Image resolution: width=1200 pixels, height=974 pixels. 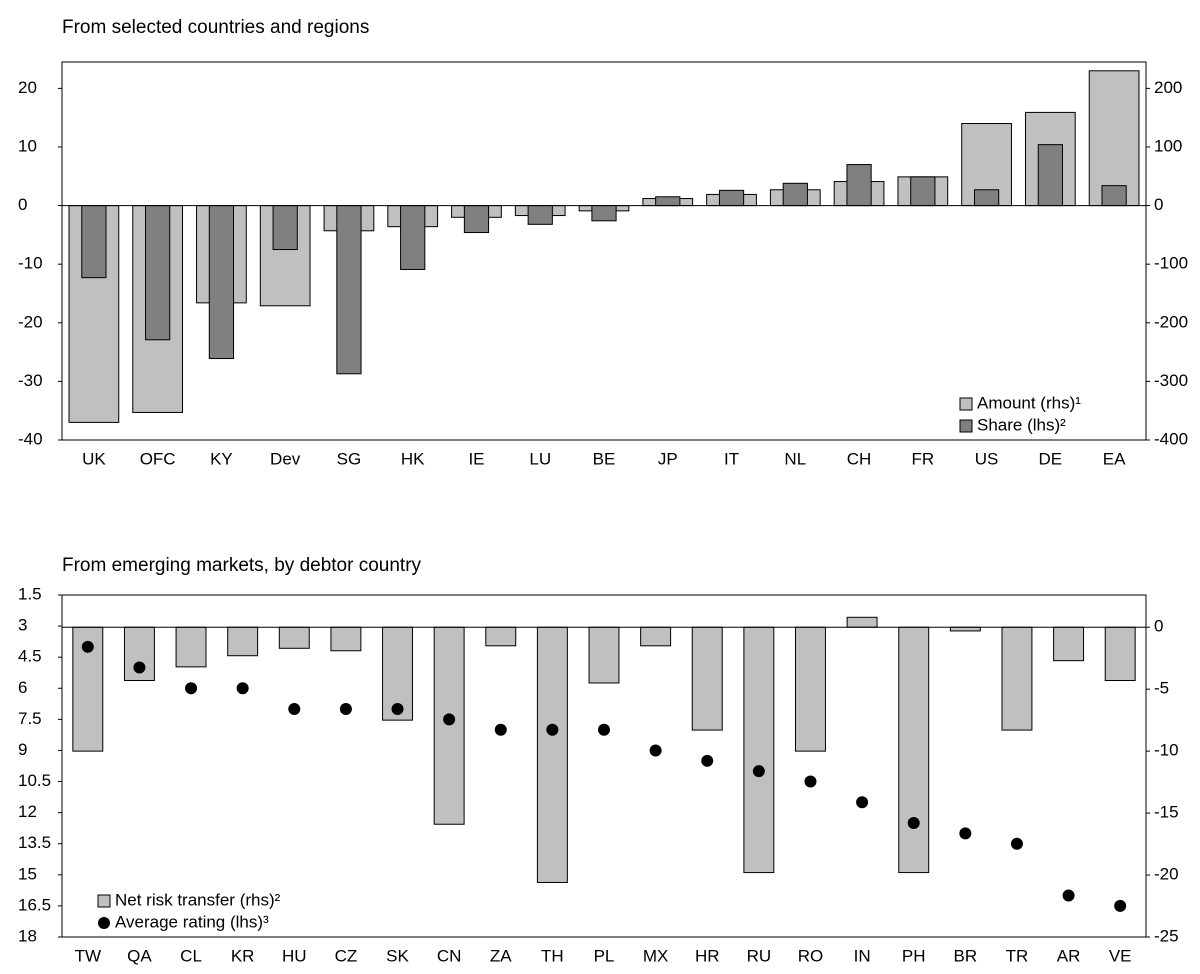 I want to click on x-tick-label: VE, so click(x=1120, y=955).